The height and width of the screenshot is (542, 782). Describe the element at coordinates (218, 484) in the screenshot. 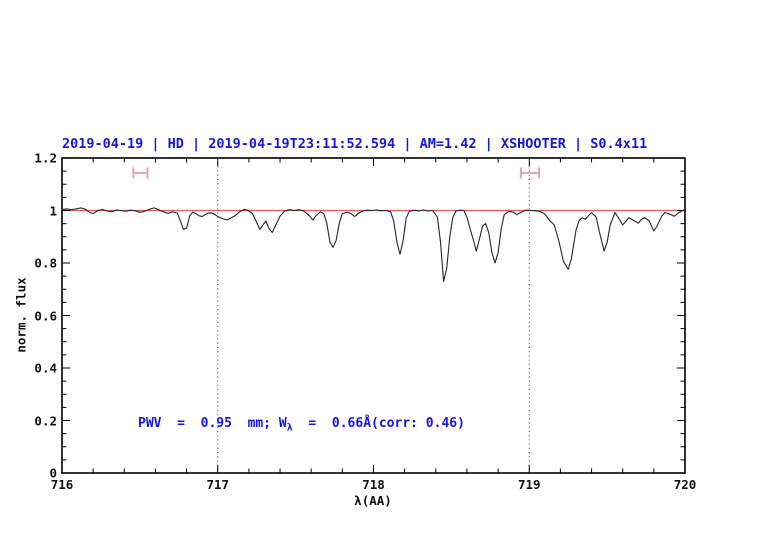

I see `x-tick-label: 717` at that location.